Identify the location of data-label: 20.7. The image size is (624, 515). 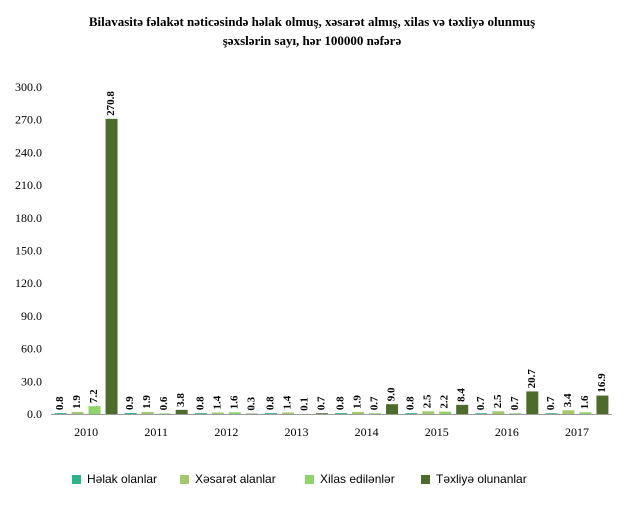
(532, 379).